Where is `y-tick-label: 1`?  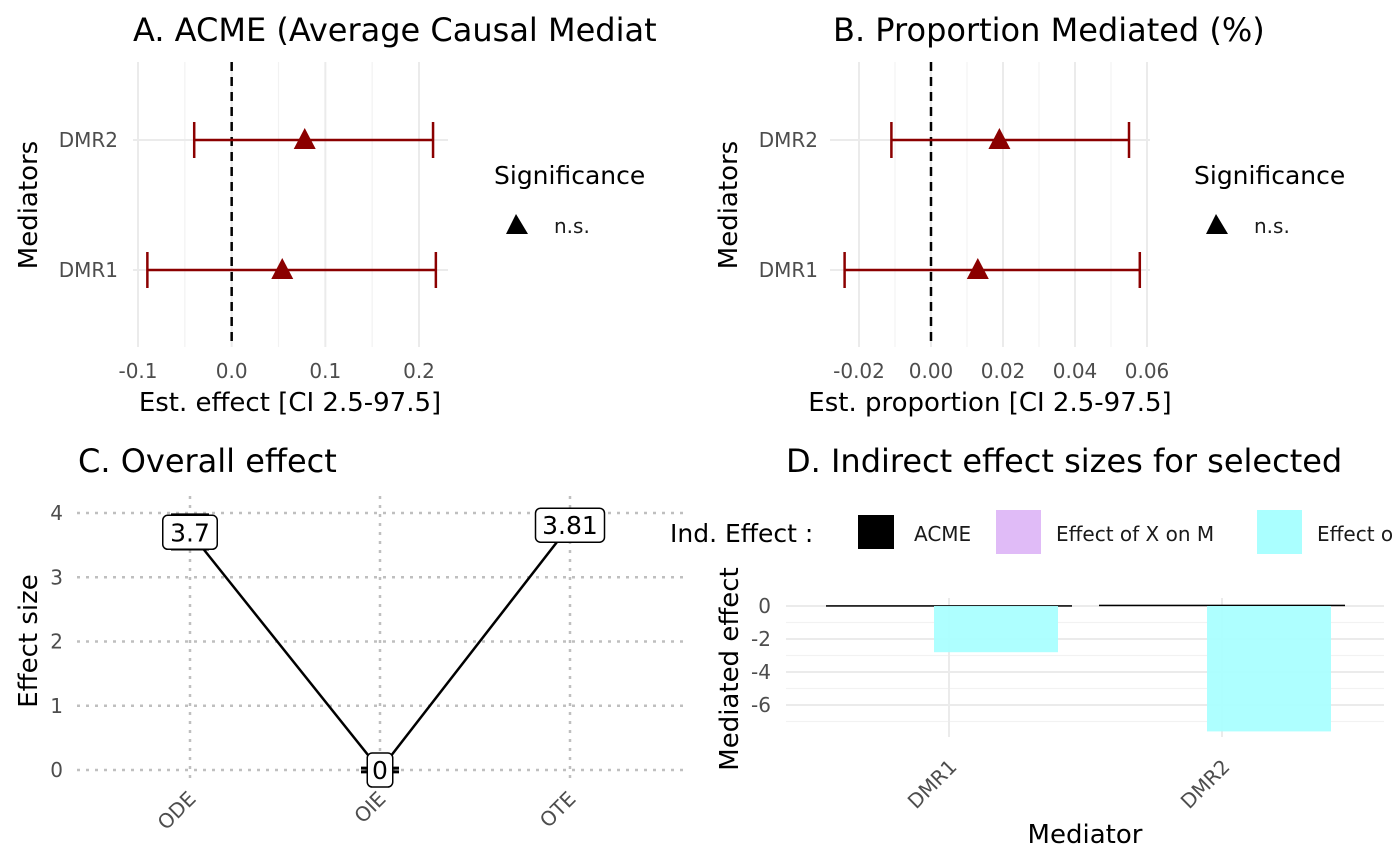 y-tick-label: 1 is located at coordinates (56, 706).